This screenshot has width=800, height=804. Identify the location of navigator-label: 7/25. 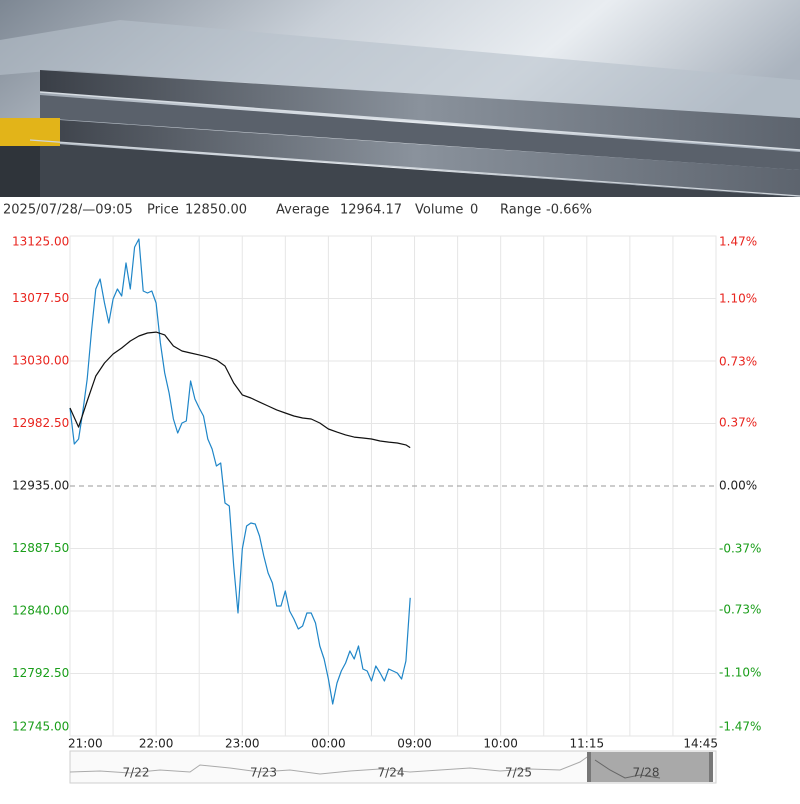
(518, 773).